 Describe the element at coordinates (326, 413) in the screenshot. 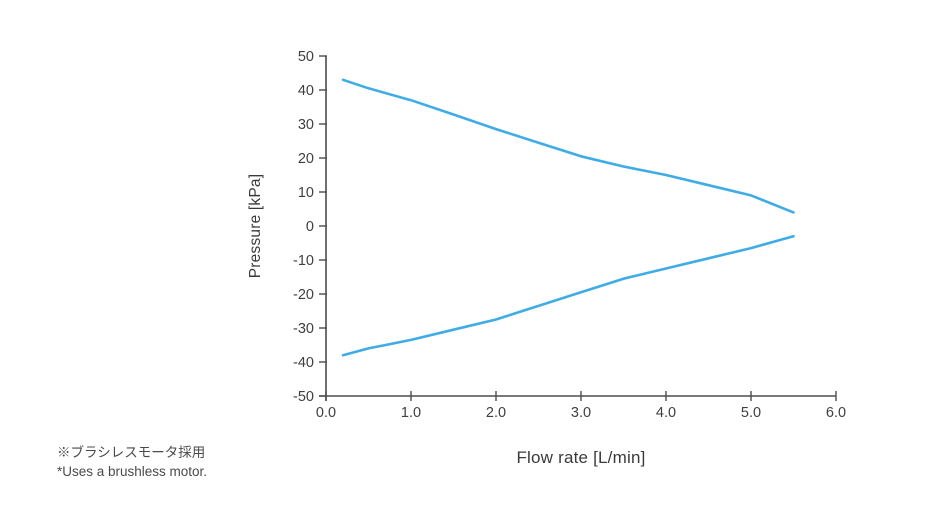

I see `x-tick-label: 0.0` at that location.